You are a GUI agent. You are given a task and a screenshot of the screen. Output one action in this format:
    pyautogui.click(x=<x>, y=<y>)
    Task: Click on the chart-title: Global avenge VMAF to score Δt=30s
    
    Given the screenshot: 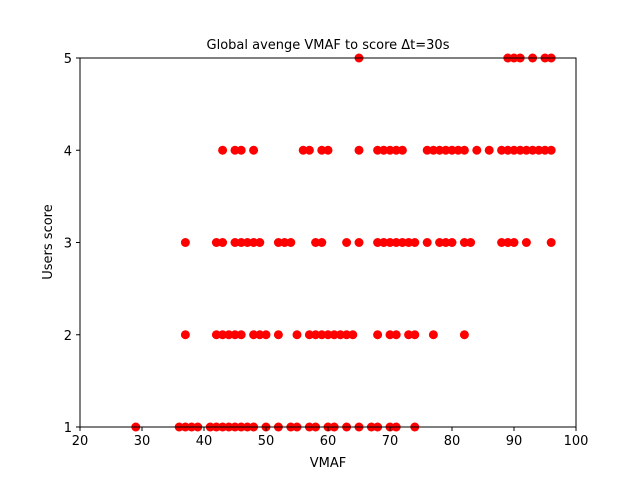 What is the action you would take?
    pyautogui.click(x=328, y=45)
    